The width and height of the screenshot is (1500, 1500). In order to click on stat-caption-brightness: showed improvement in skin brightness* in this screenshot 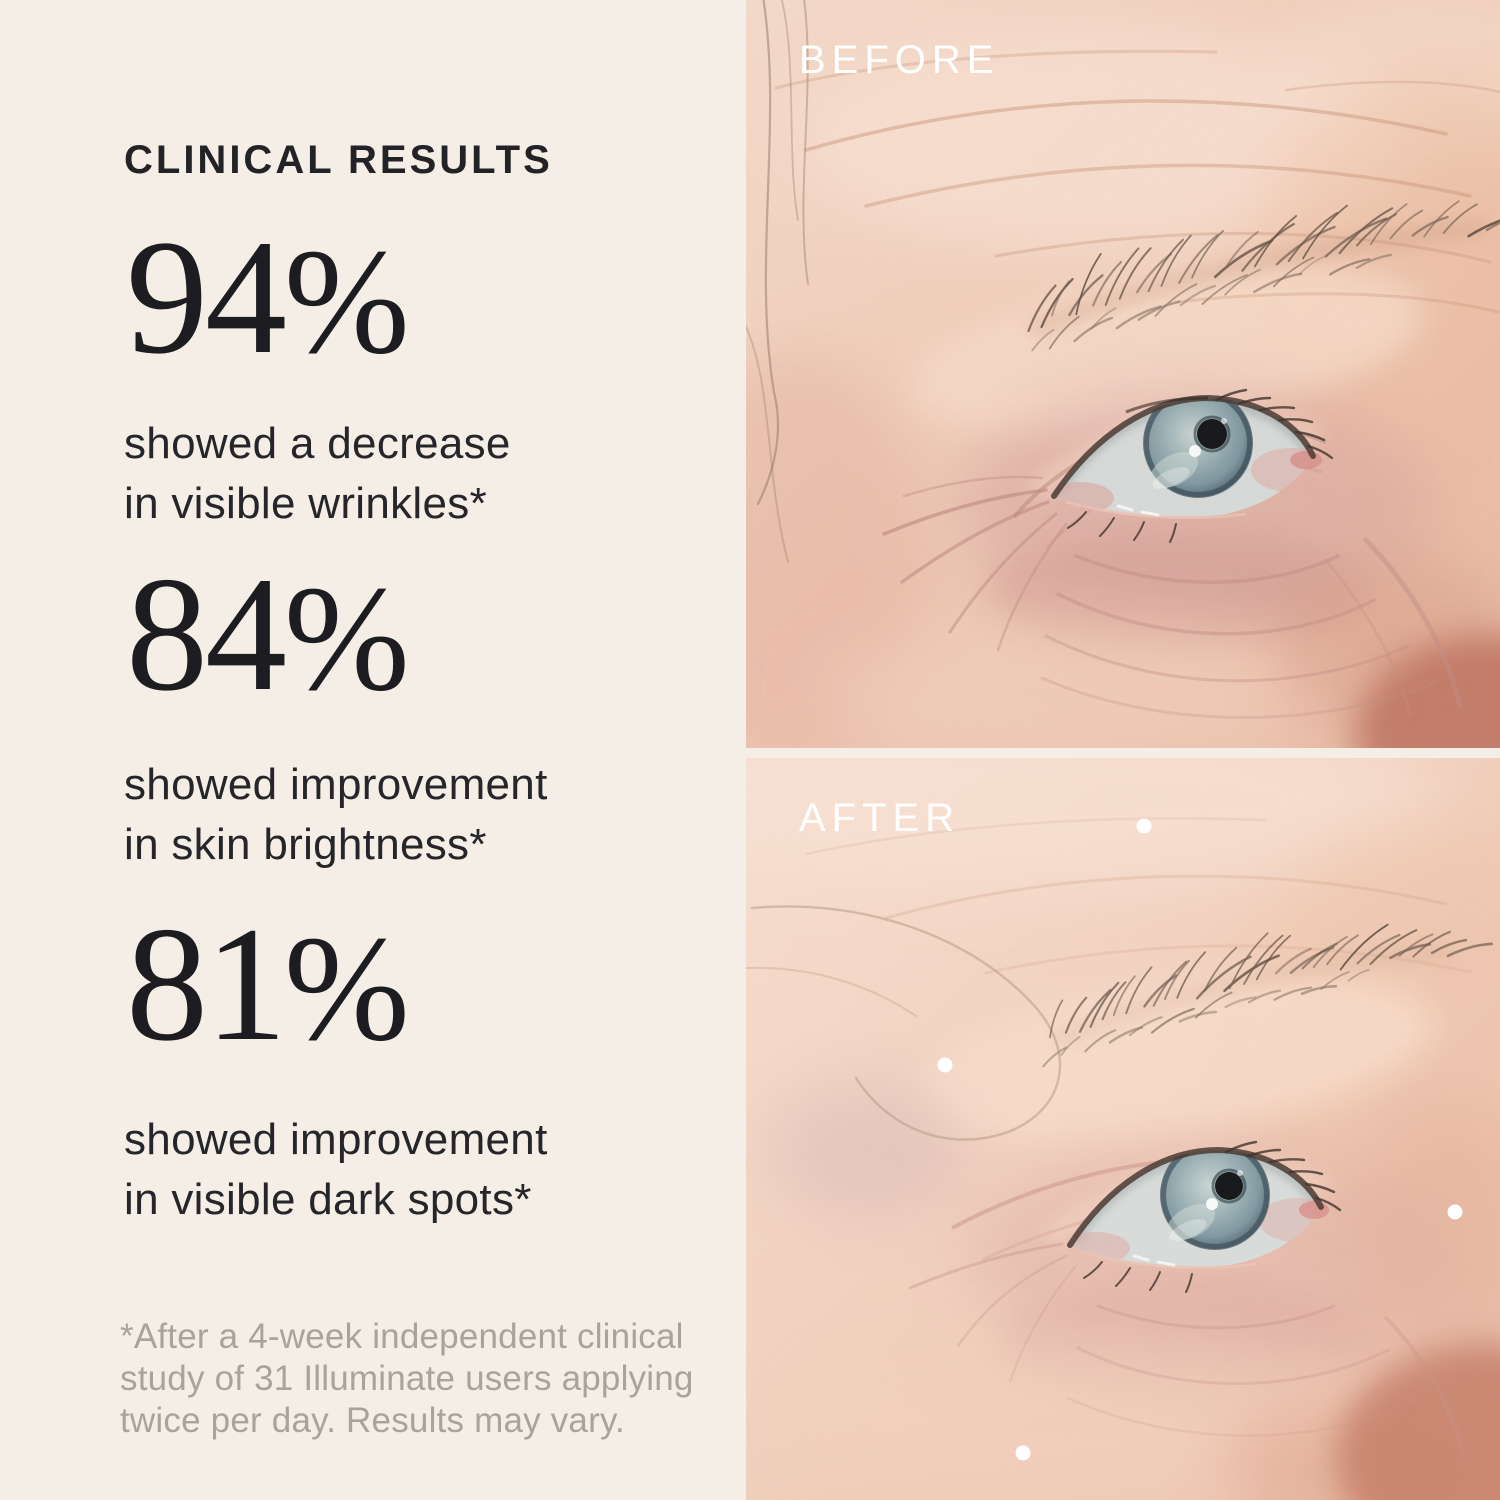, I will do `click(336, 815)`.